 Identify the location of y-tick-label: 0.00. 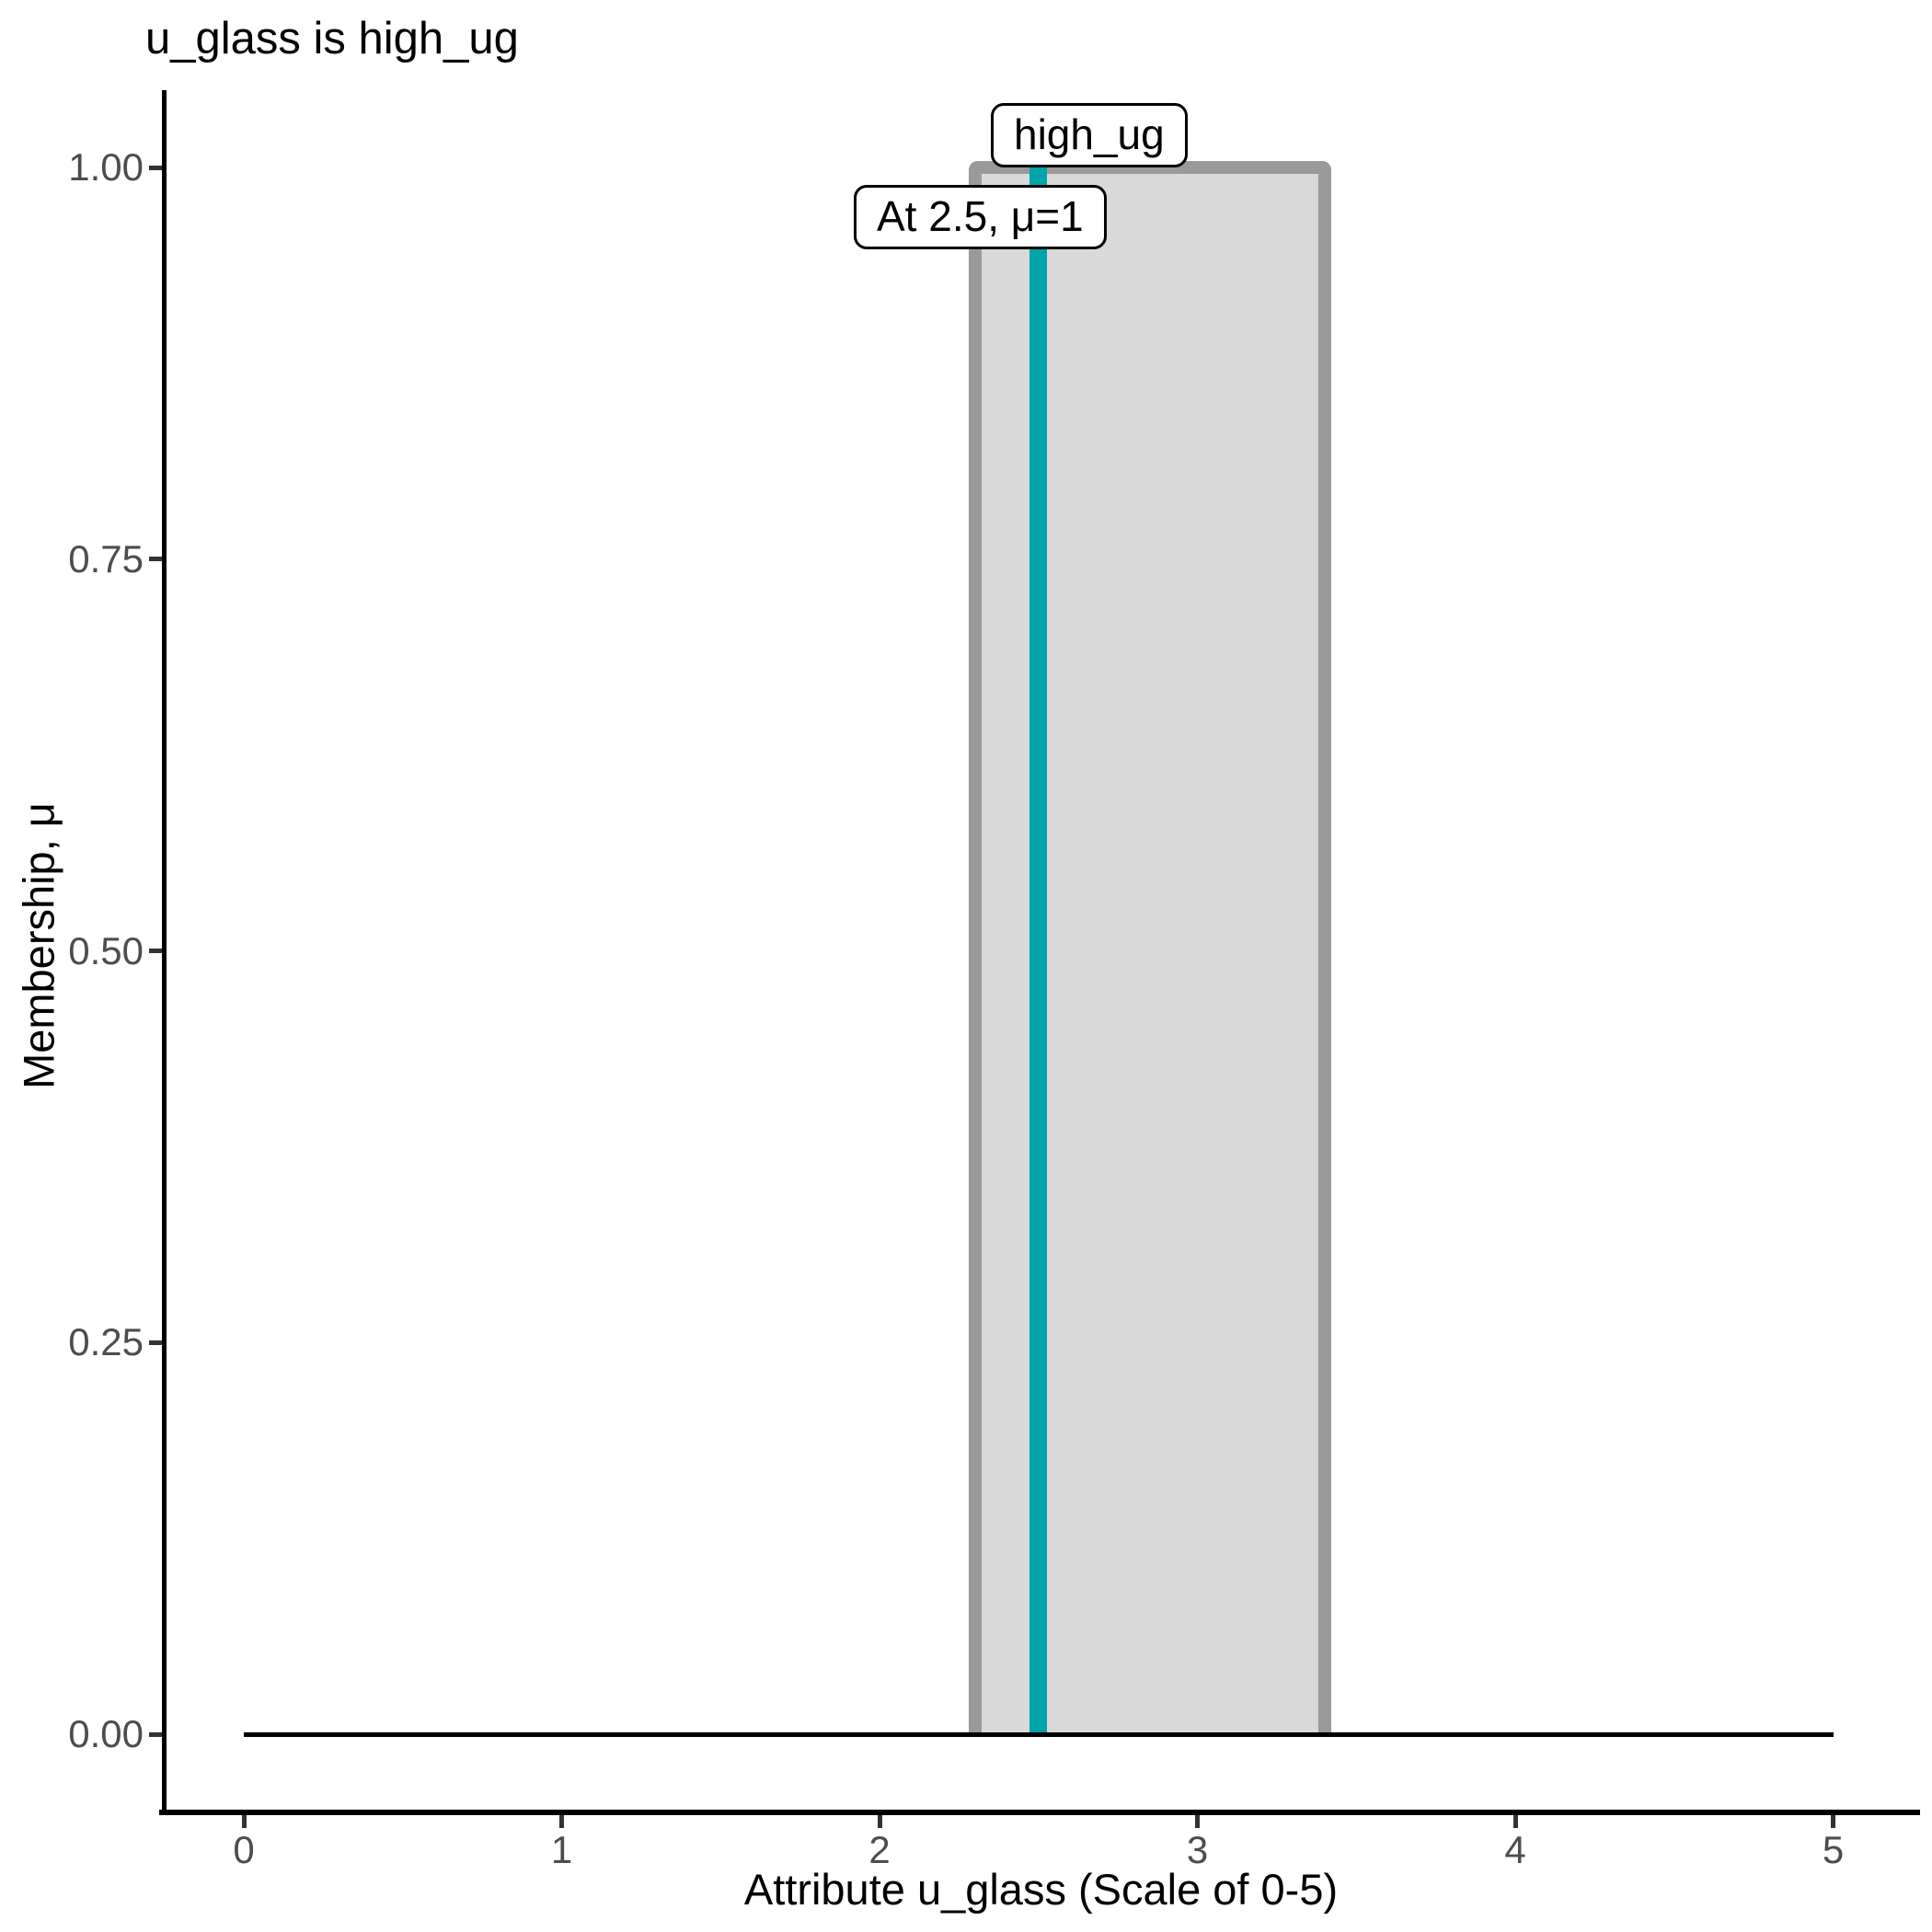
(106, 1733).